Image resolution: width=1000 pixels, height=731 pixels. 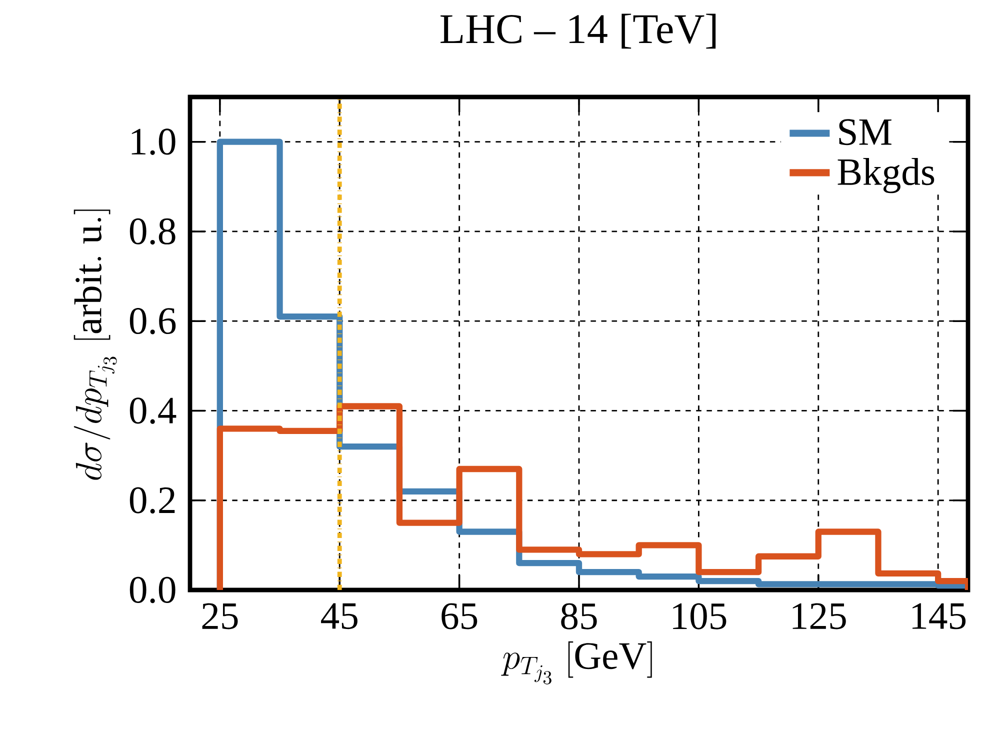 What do you see at coordinates (153, 590) in the screenshot?
I see `y-tick-label: 0.0` at bounding box center [153, 590].